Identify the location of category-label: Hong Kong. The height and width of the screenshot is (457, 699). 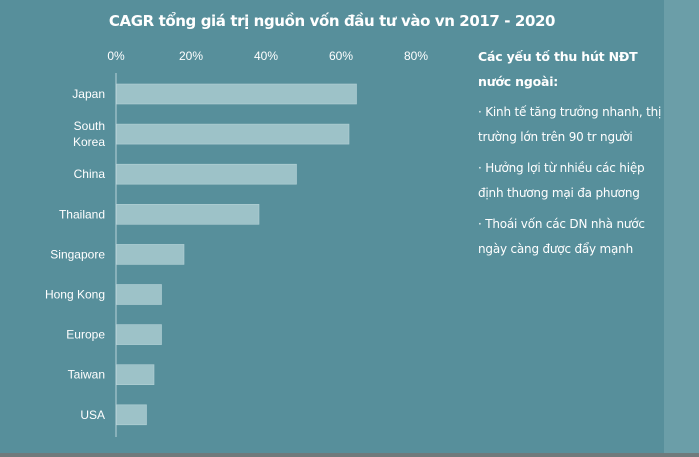
(75, 295).